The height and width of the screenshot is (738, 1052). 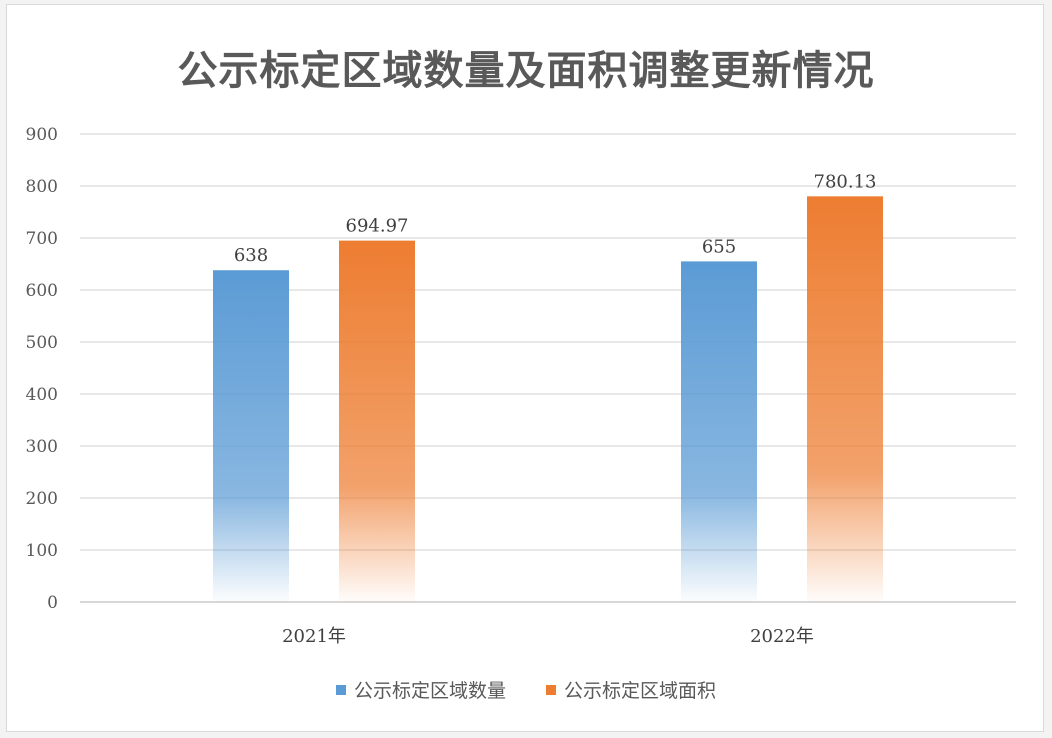 What do you see at coordinates (782, 636) in the screenshot?
I see `x-category-label: 2022年` at bounding box center [782, 636].